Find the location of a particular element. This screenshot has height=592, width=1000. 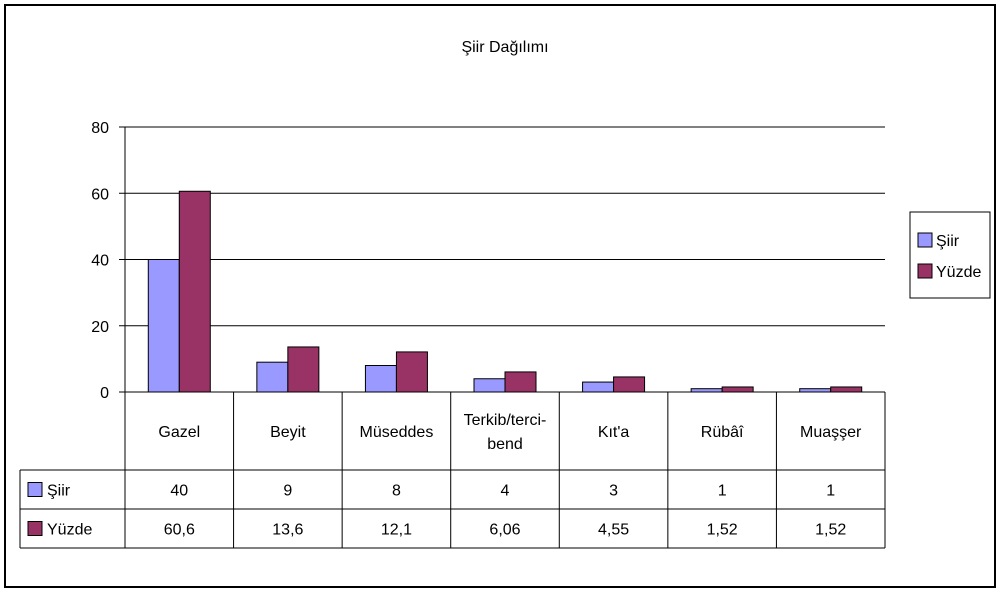

x-tick-label: Müseddes is located at coordinates (397, 432).